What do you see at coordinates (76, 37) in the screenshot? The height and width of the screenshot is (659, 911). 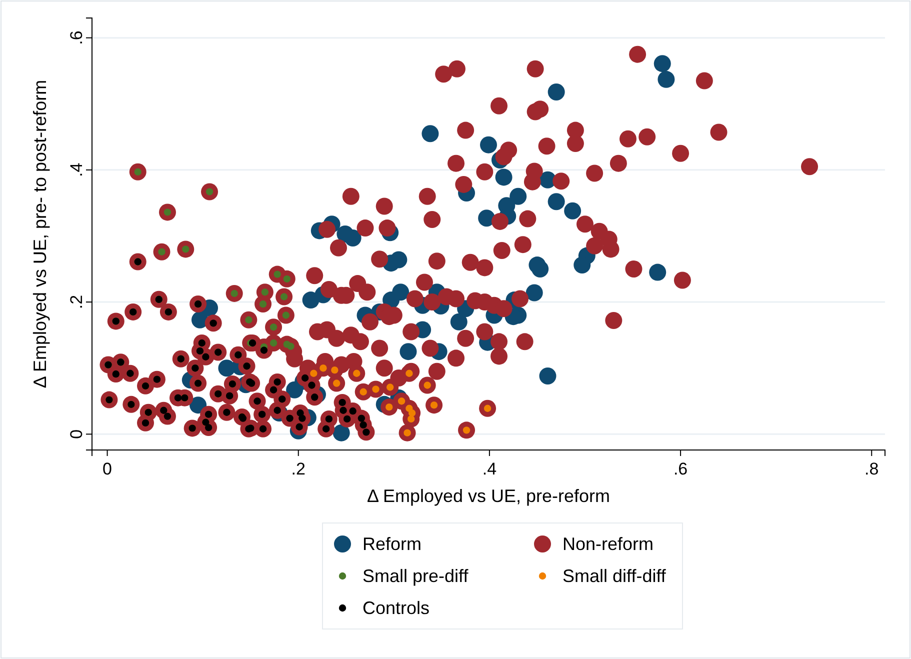 I see `y-tick-label: .6` at bounding box center [76, 37].